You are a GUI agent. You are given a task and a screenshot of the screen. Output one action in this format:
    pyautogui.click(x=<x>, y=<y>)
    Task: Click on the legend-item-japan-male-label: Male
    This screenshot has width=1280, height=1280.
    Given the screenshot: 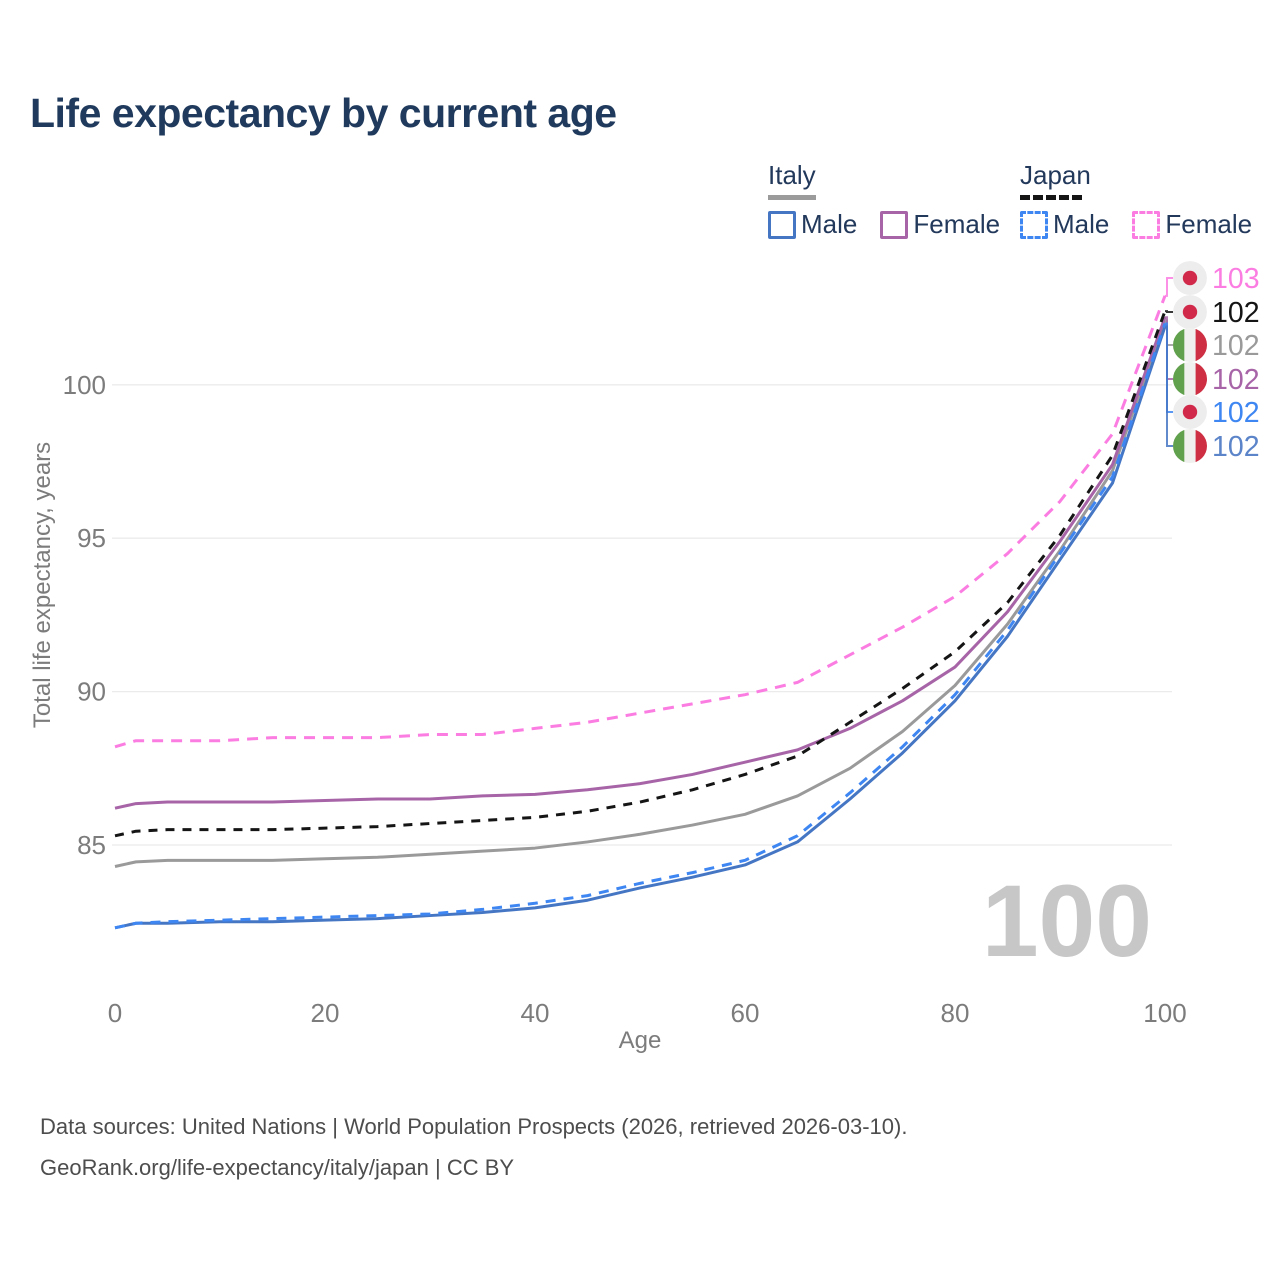 What is the action you would take?
    pyautogui.click(x=1081, y=224)
    